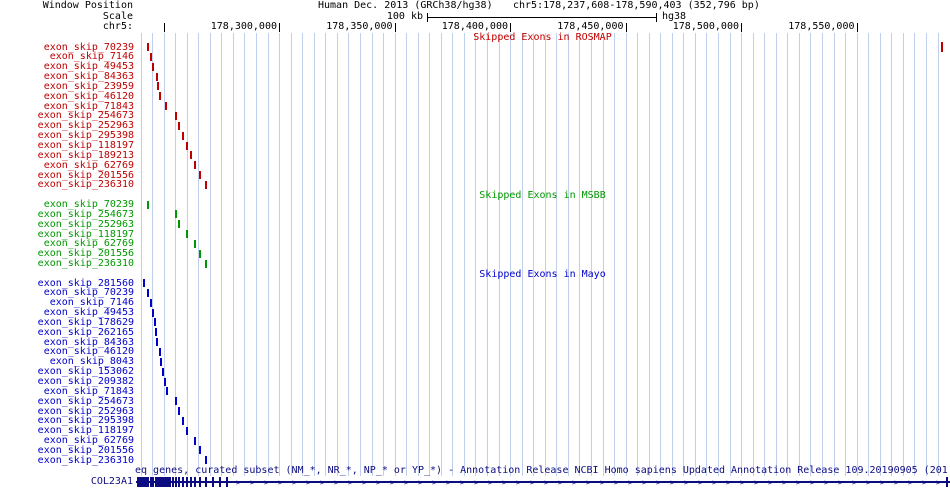 The height and width of the screenshot is (488, 950). What do you see at coordinates (626, 27) in the screenshot?
I see `ruler-tick` at bounding box center [626, 27].